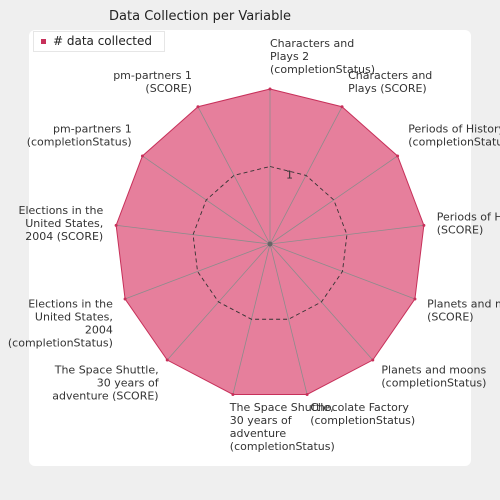  Describe the element at coordinates (468, 224) in the screenshot. I see `axis-label: Periods of History(SCORE)` at that location.